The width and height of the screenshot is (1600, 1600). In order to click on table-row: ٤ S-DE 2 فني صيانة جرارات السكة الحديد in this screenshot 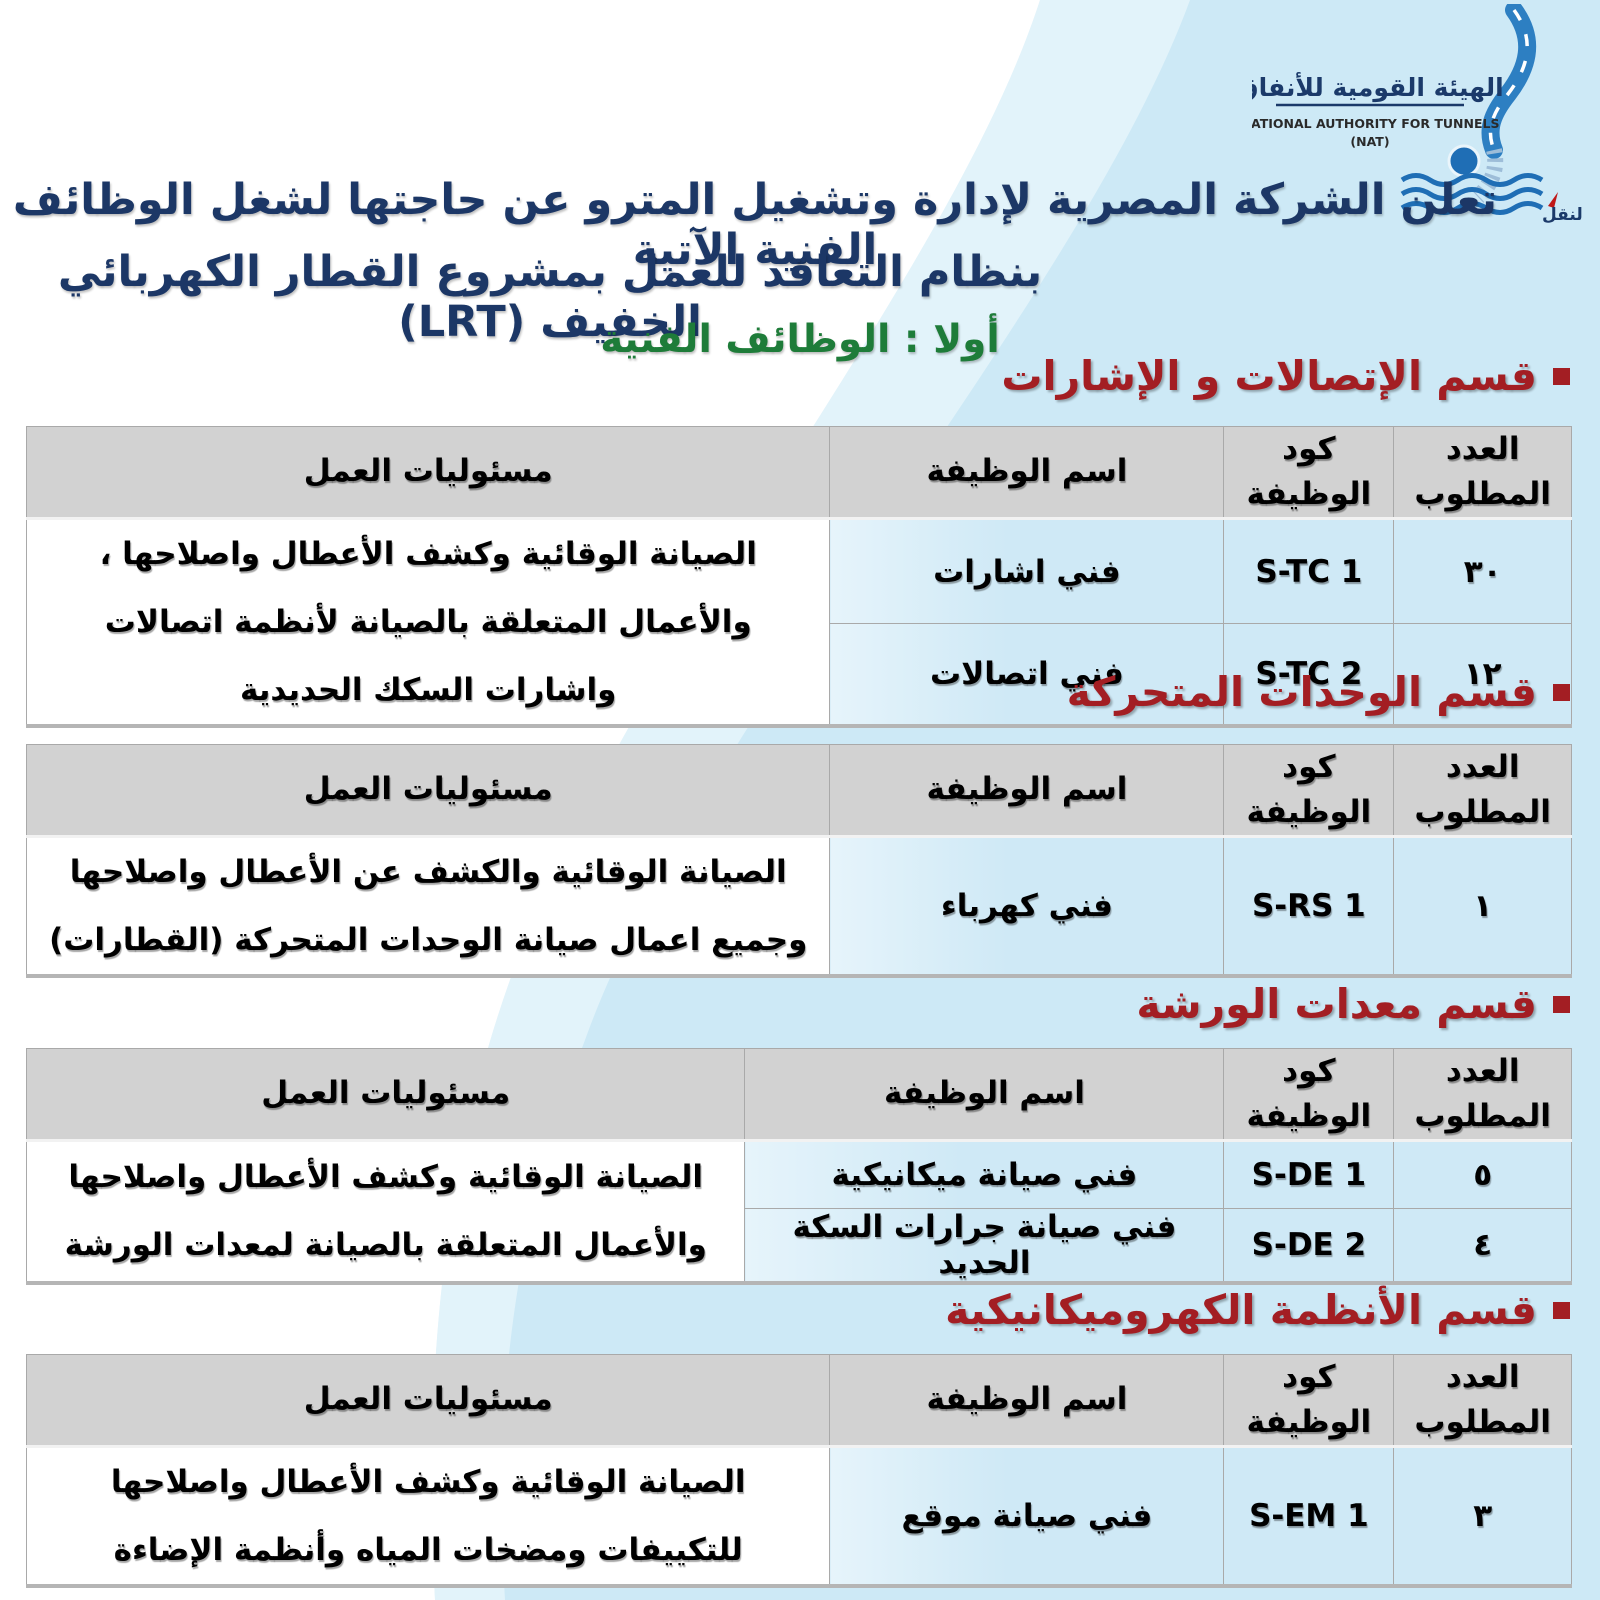, I will do `click(799, 1245)`.